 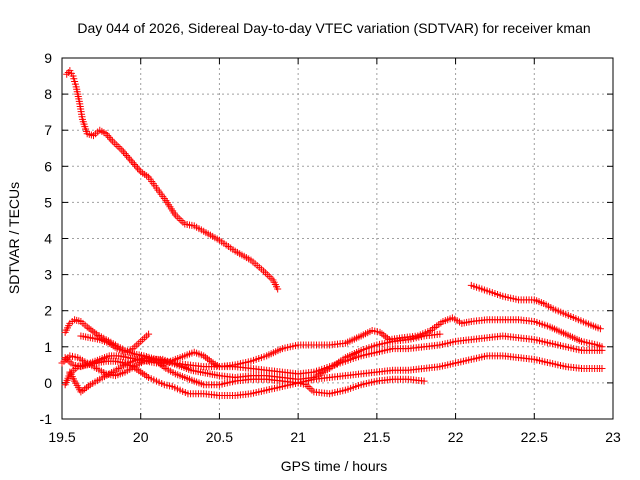 I want to click on x-tick-label: 22.5, so click(x=534, y=437).